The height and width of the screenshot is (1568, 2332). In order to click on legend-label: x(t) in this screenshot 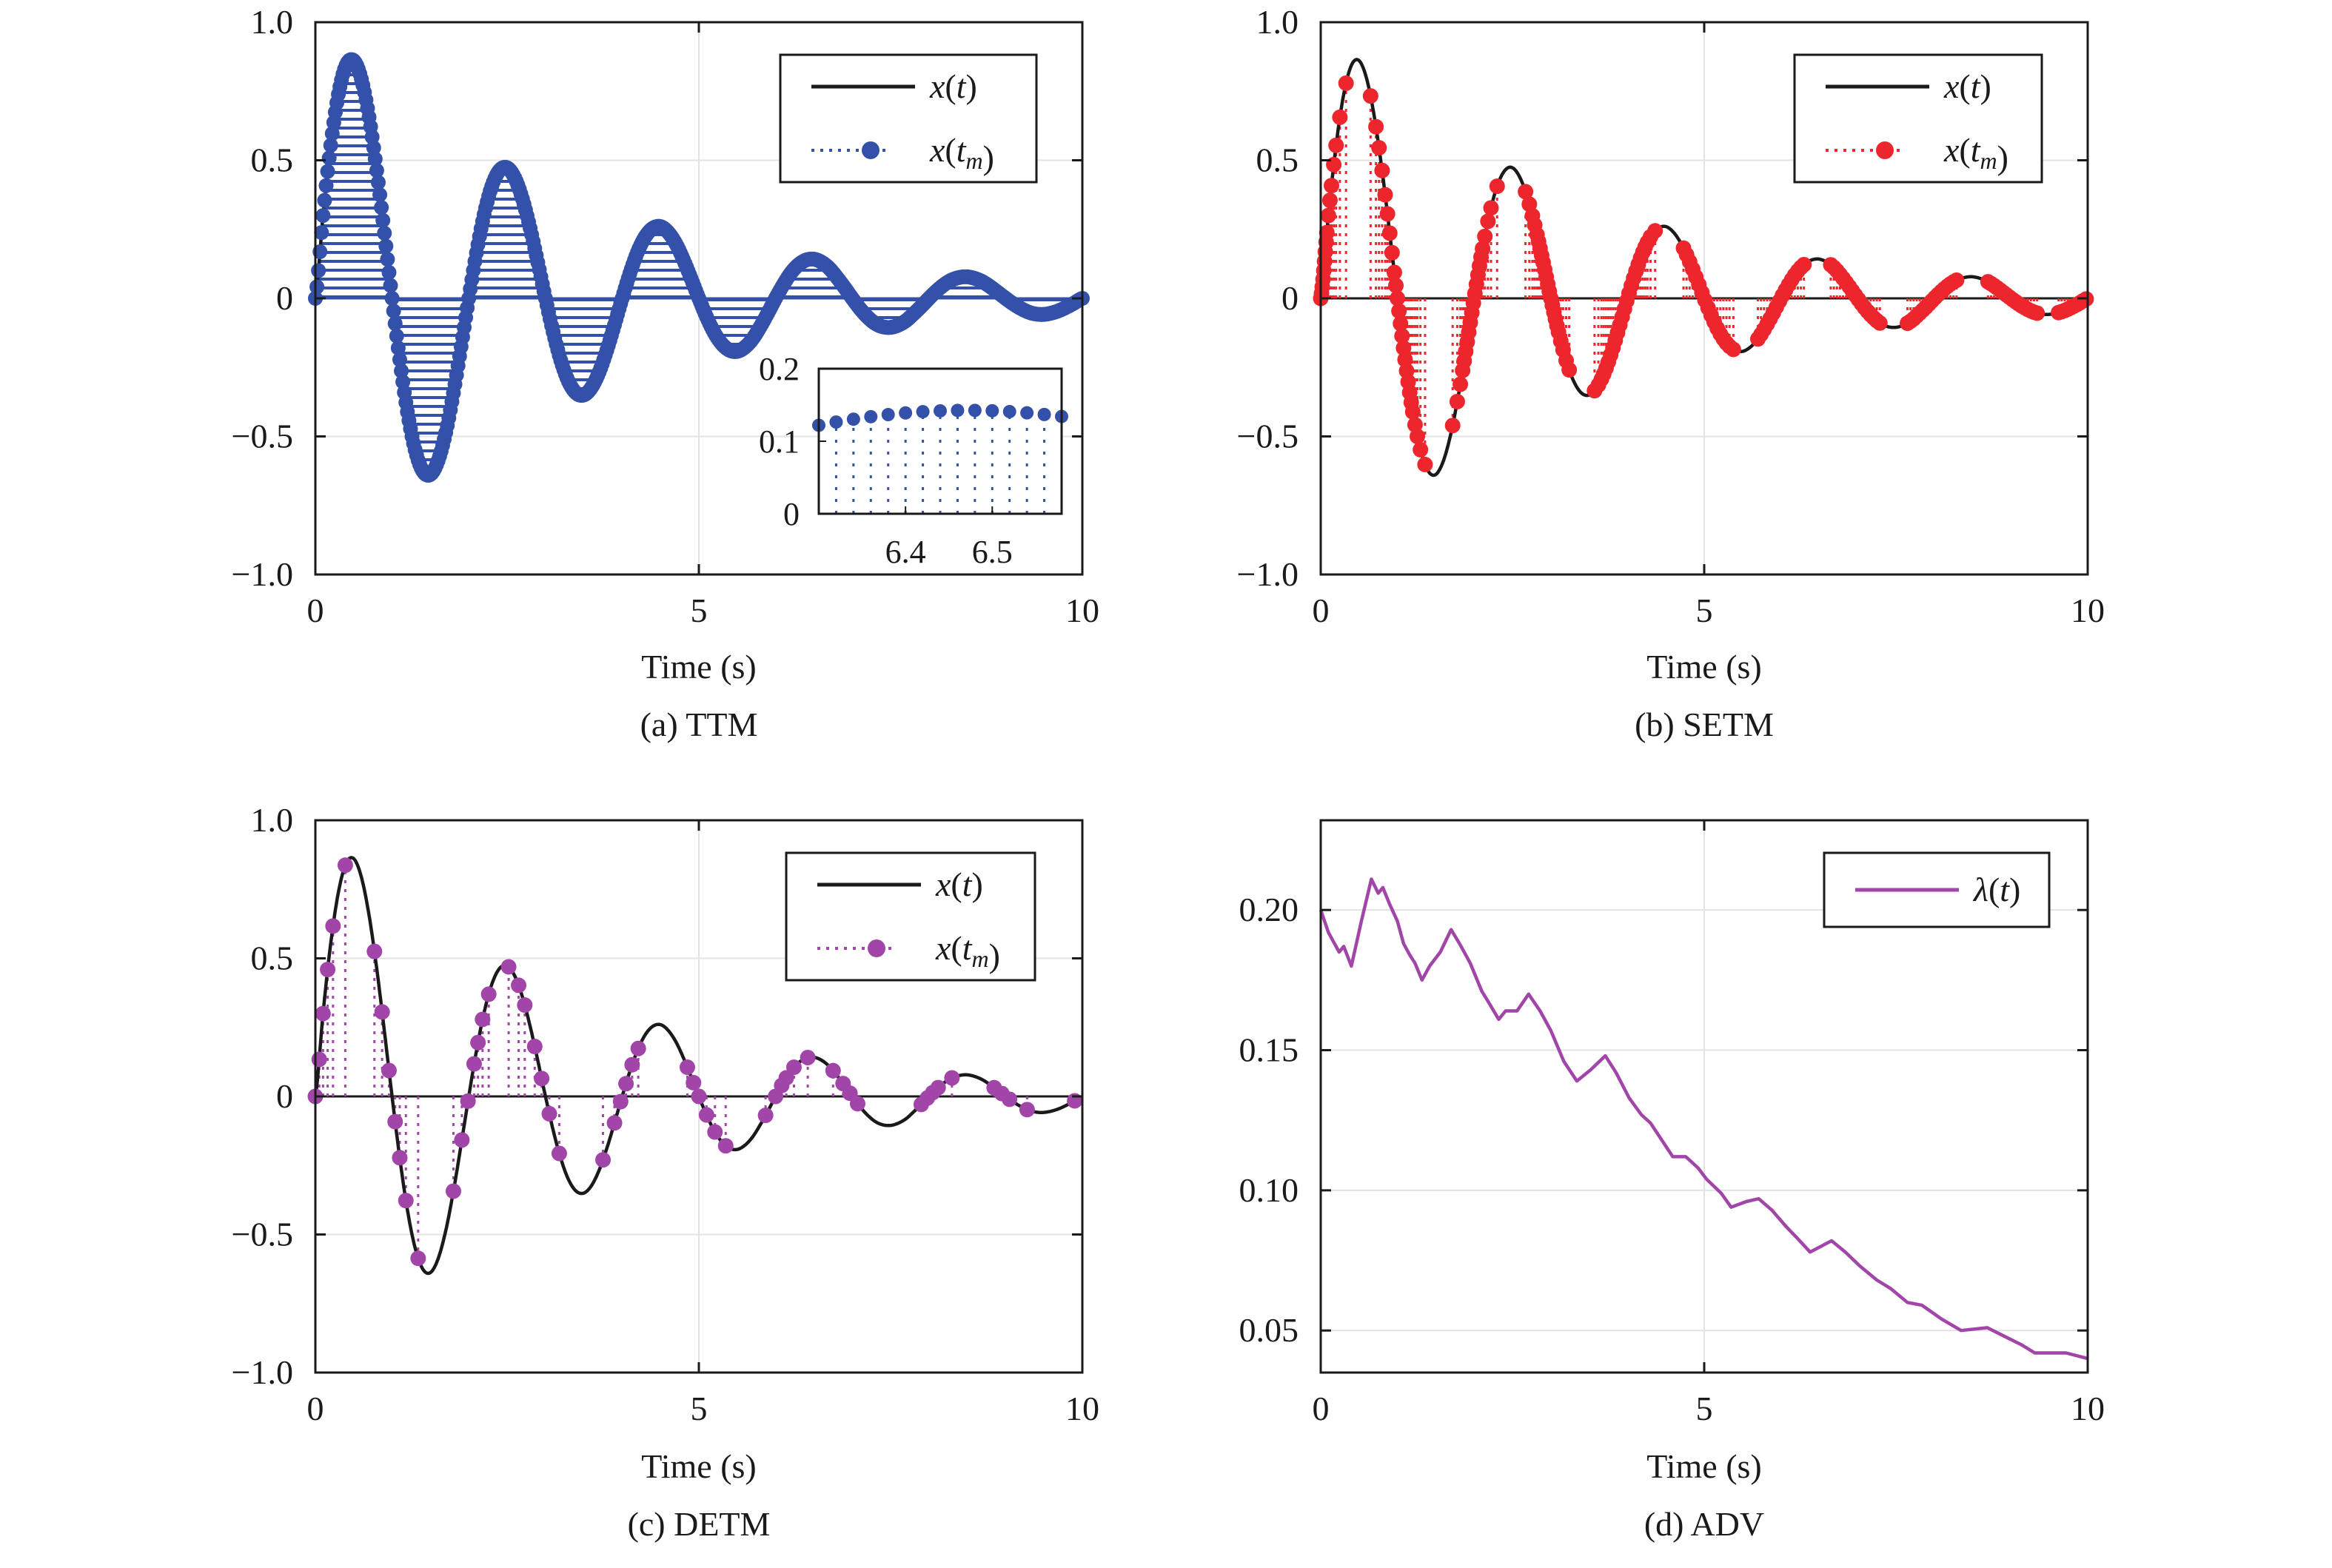, I will do `click(959, 884)`.